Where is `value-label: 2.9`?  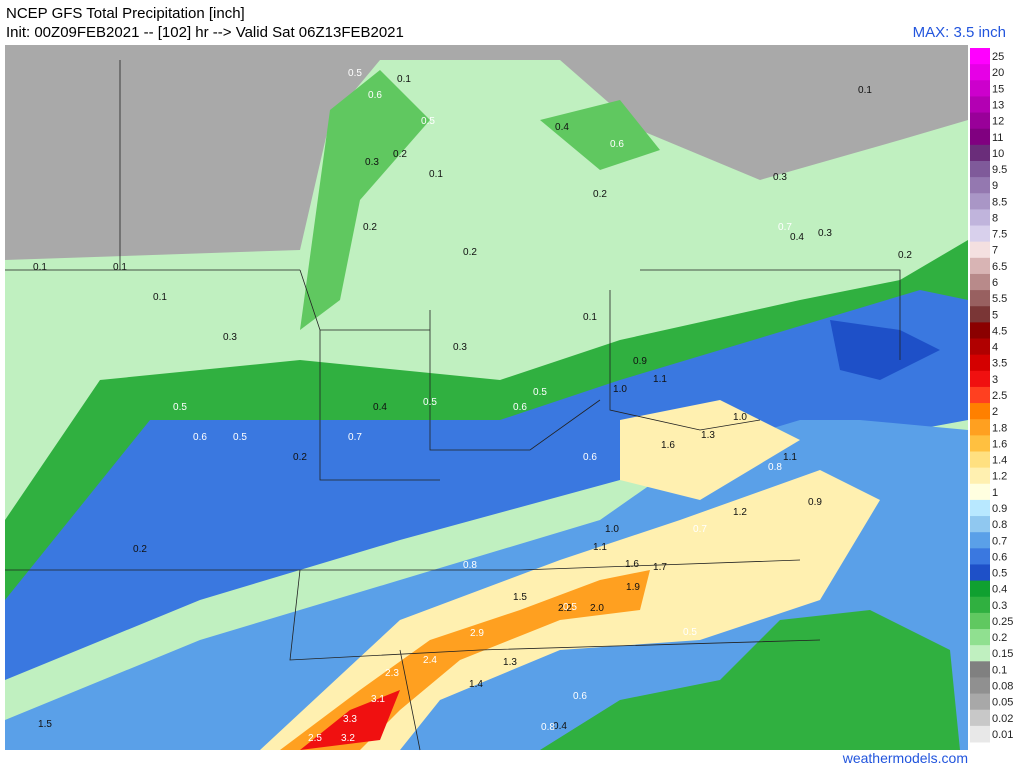 value-label: 2.9 is located at coordinates (477, 633).